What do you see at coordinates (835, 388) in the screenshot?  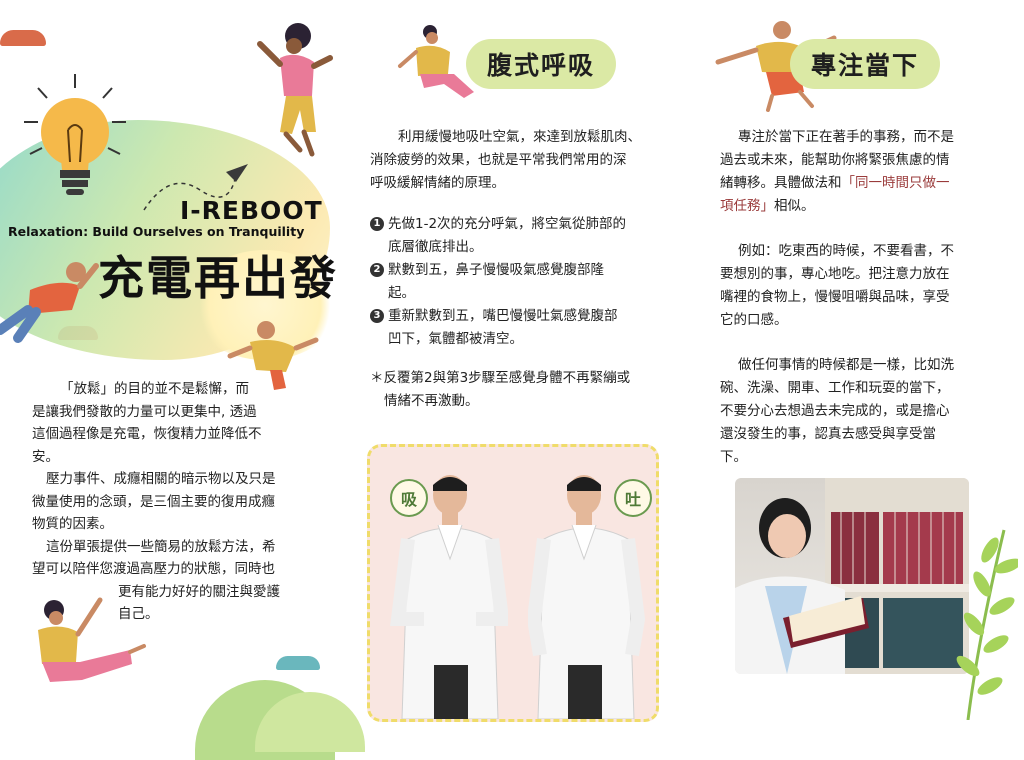 I see `text-line: 碗、洗澡、開車、工作和玩耍的當下，` at bounding box center [835, 388].